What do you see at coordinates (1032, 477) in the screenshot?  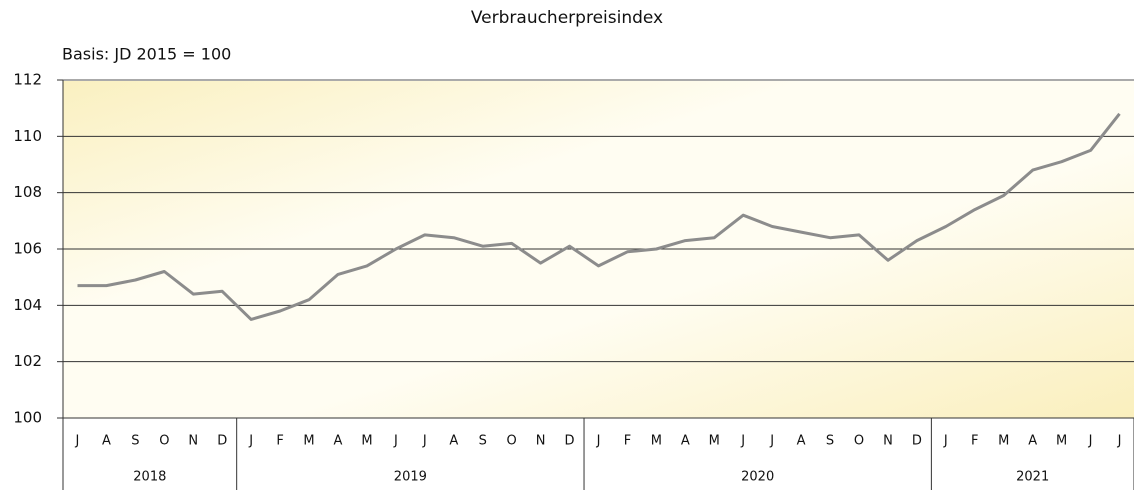 I see `x-group-label: 2021` at bounding box center [1032, 477].